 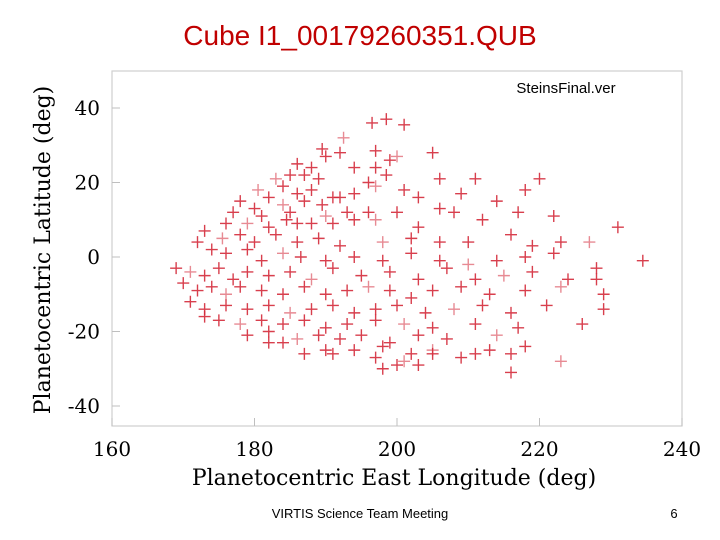 I want to click on y-axis-label: Planetocentric Latitude (deg), so click(x=43, y=250).